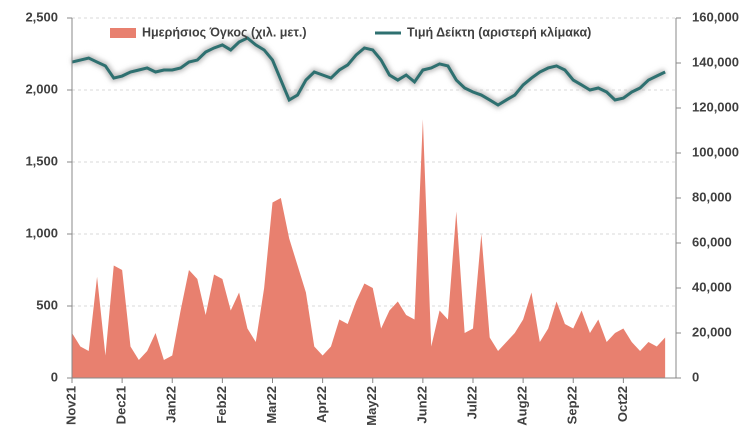 This screenshot has width=755, height=436. I want to click on x-tick-label: Apr22, so click(321, 404).